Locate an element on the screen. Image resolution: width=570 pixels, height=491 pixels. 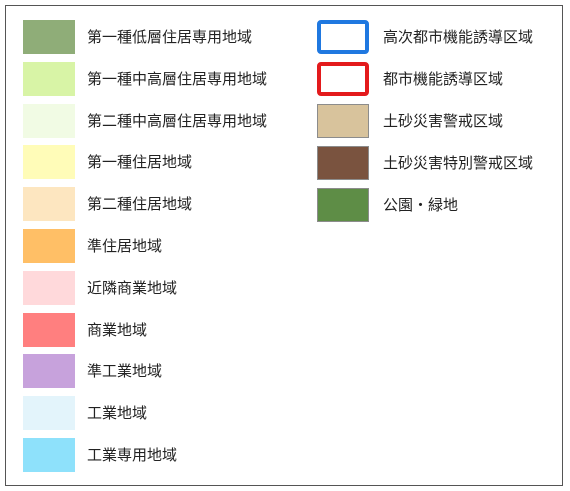
zoning-legend-item: 準工業地域 is located at coordinates (163, 372).